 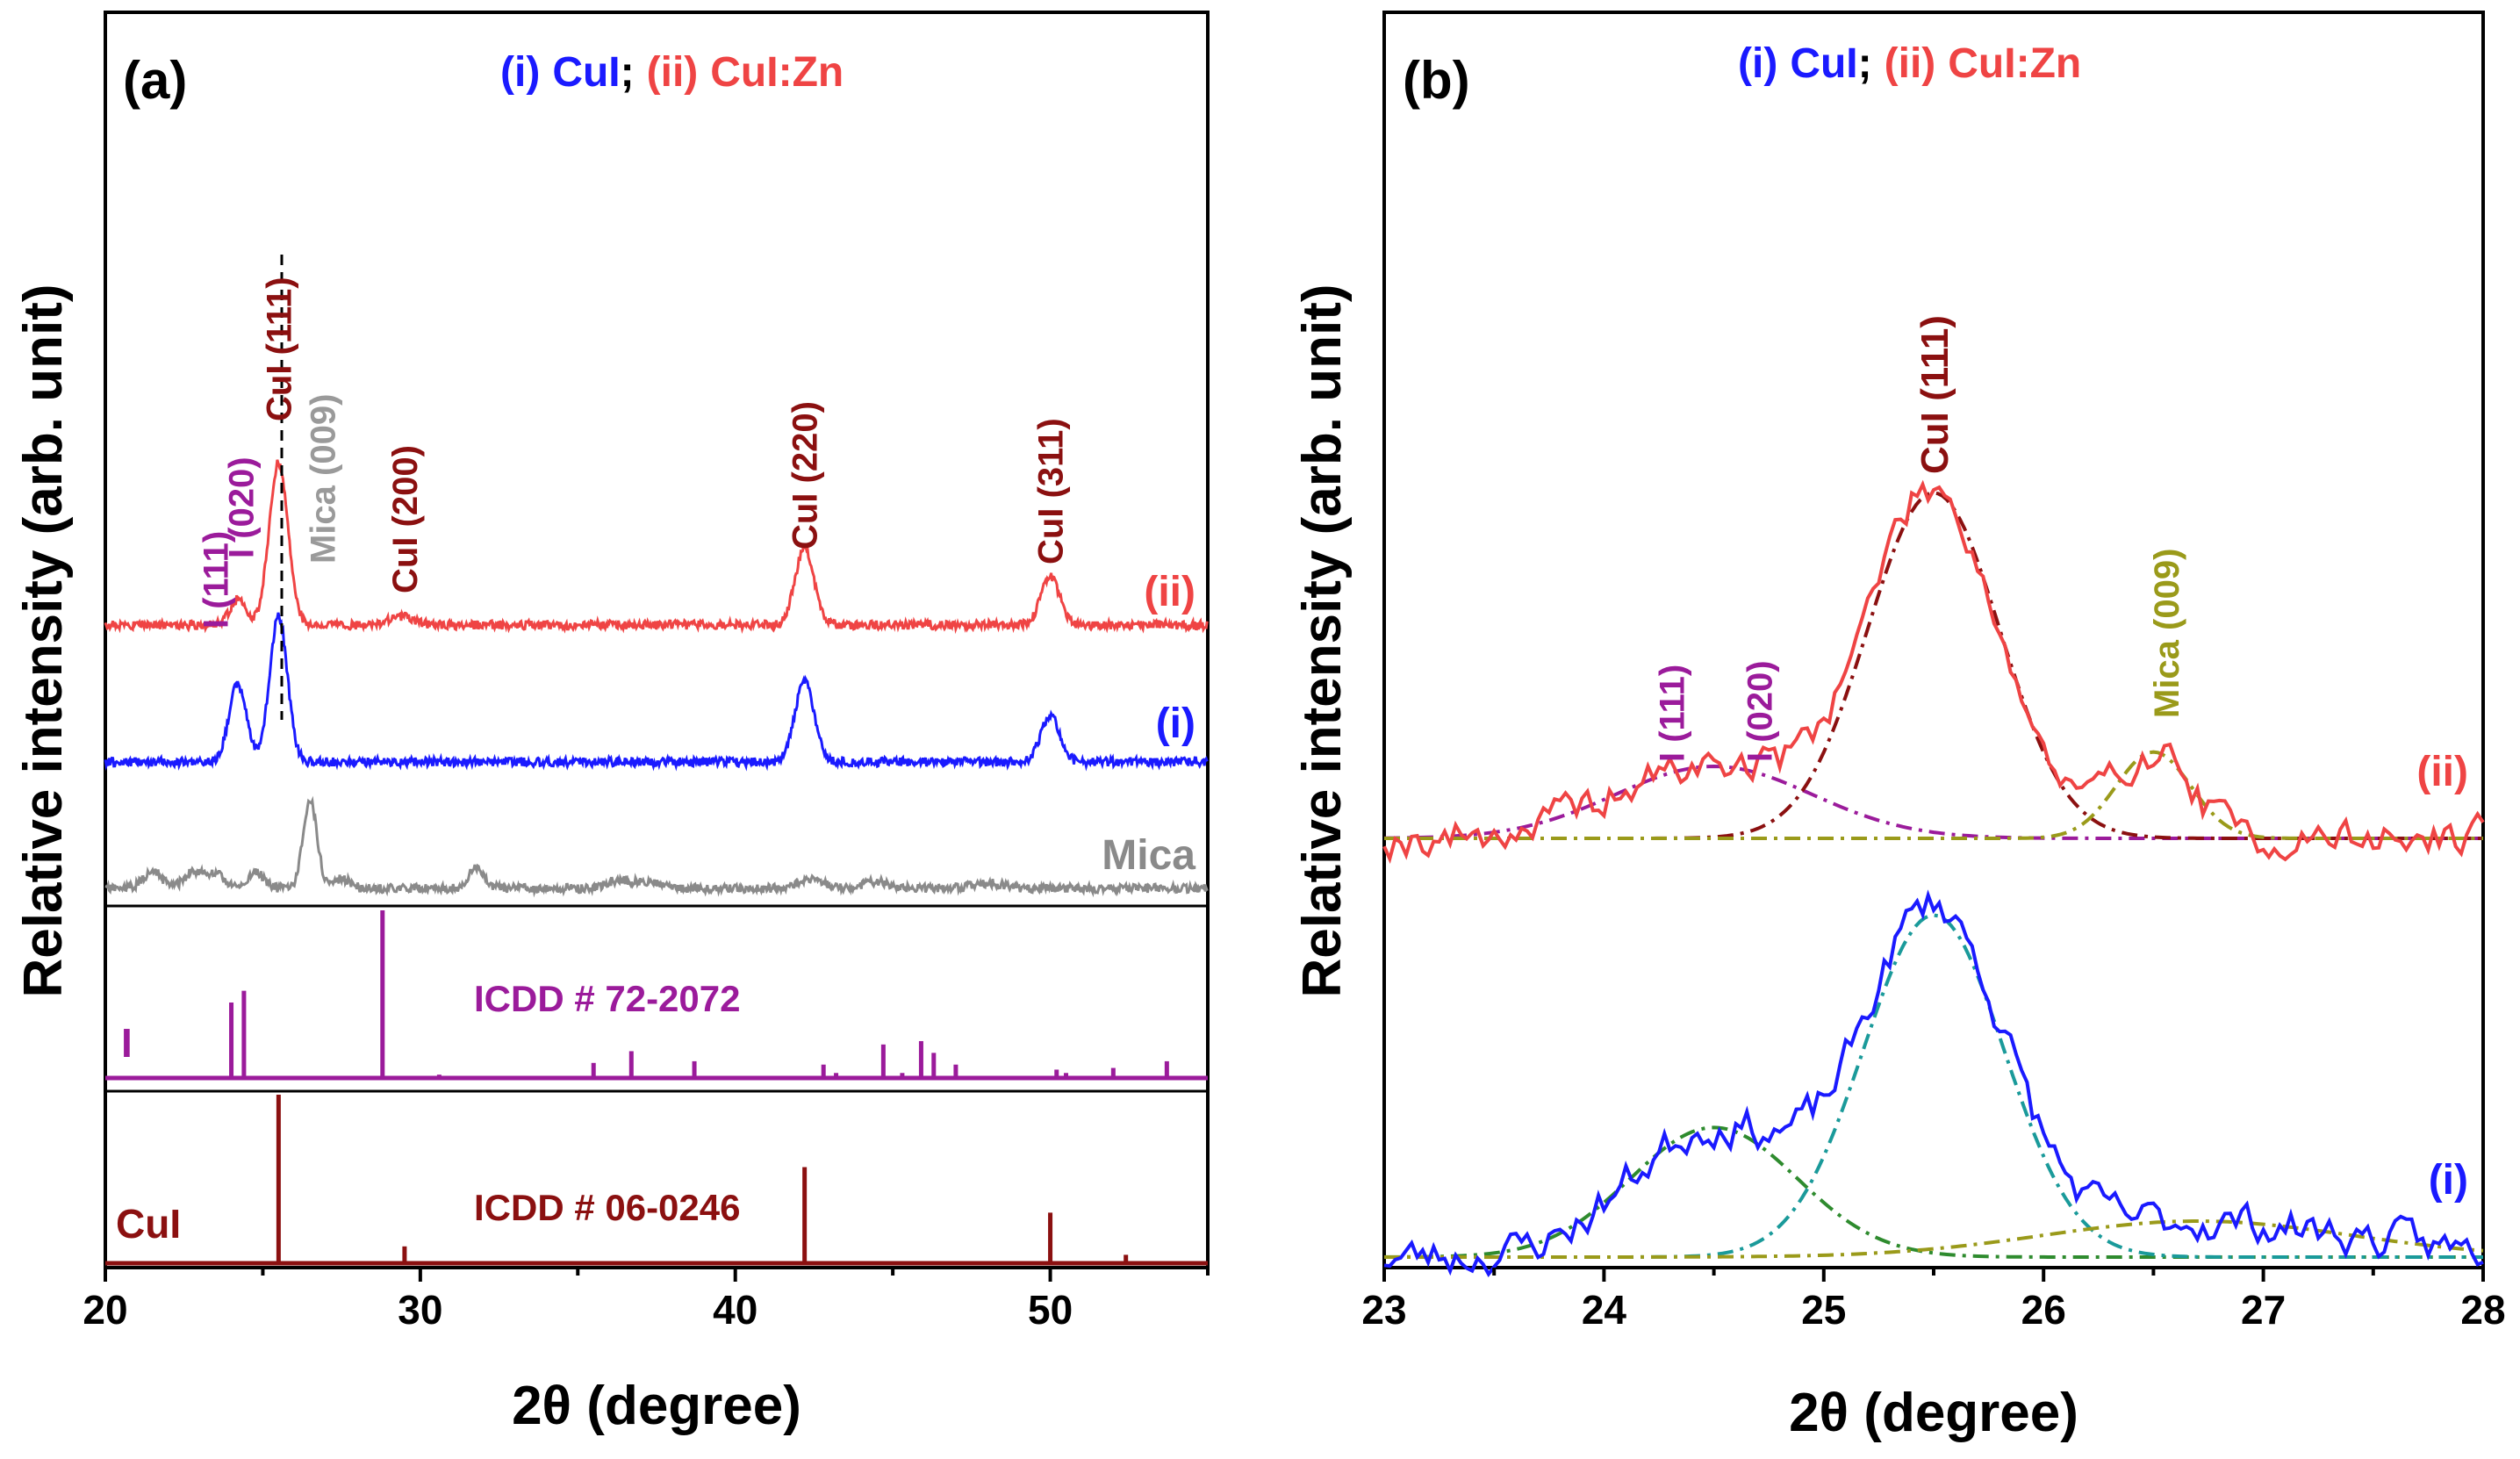 What do you see at coordinates (155, 80) in the screenshot?
I see `panel-a-label: (a)` at bounding box center [155, 80].